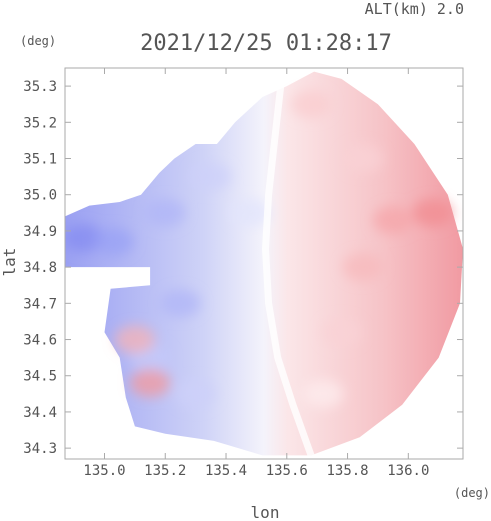 This screenshot has width=491, height=521. What do you see at coordinates (40, 341) in the screenshot?
I see `y-tick-label: 34.6` at bounding box center [40, 341].